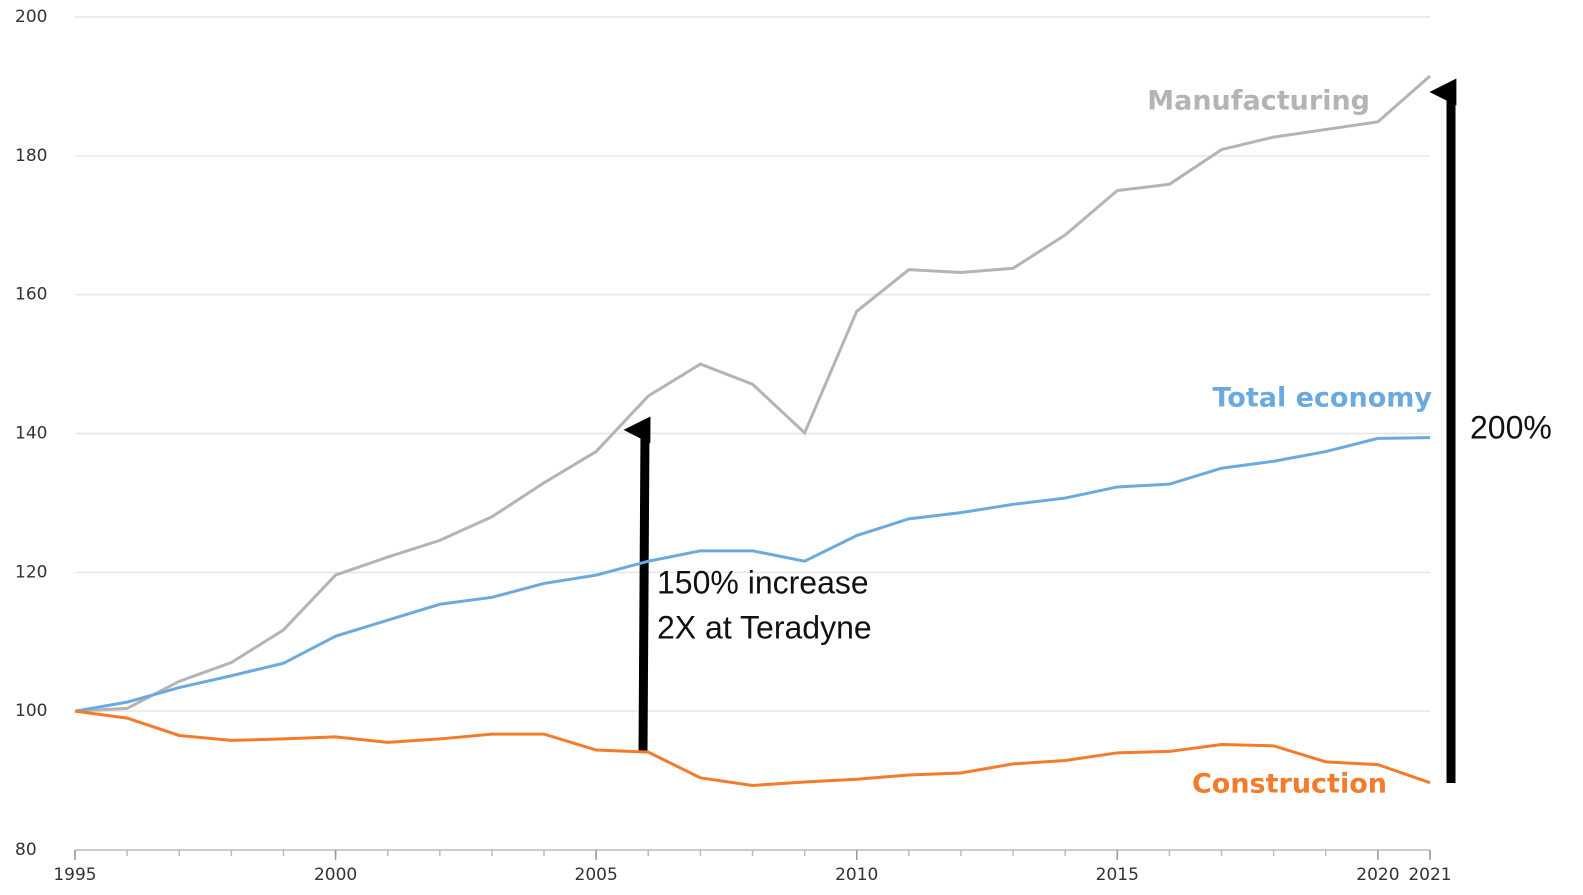  Describe the element at coordinates (31, 17) in the screenshot. I see `y-tick-label: 200` at that location.